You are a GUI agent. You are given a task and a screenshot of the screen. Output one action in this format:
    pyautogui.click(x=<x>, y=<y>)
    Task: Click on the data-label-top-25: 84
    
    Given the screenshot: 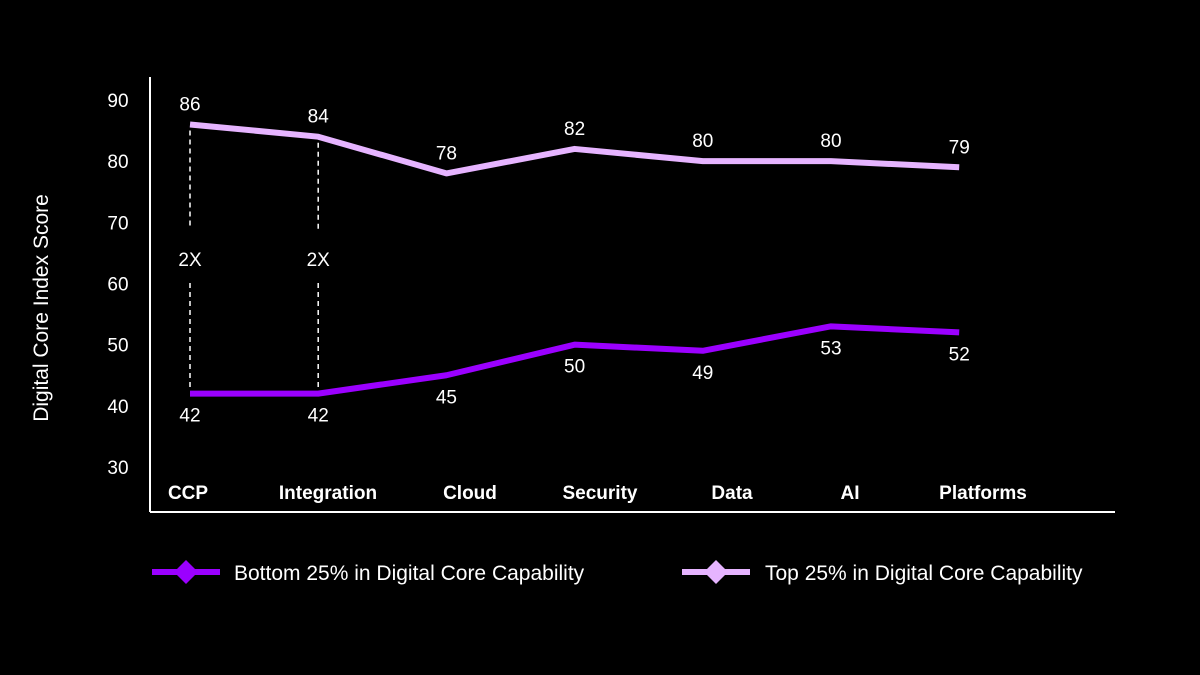 What is the action you would take?
    pyautogui.click(x=319, y=117)
    